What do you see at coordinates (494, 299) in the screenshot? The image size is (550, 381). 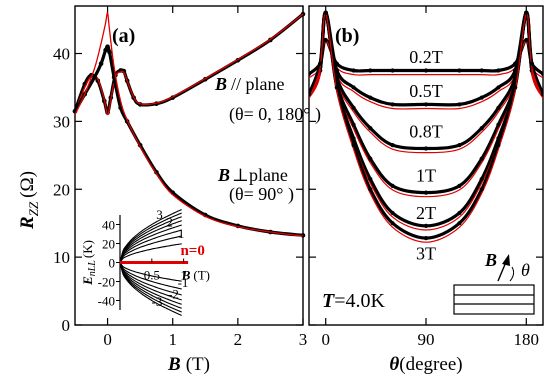 I see `schematic-box` at bounding box center [494, 299].